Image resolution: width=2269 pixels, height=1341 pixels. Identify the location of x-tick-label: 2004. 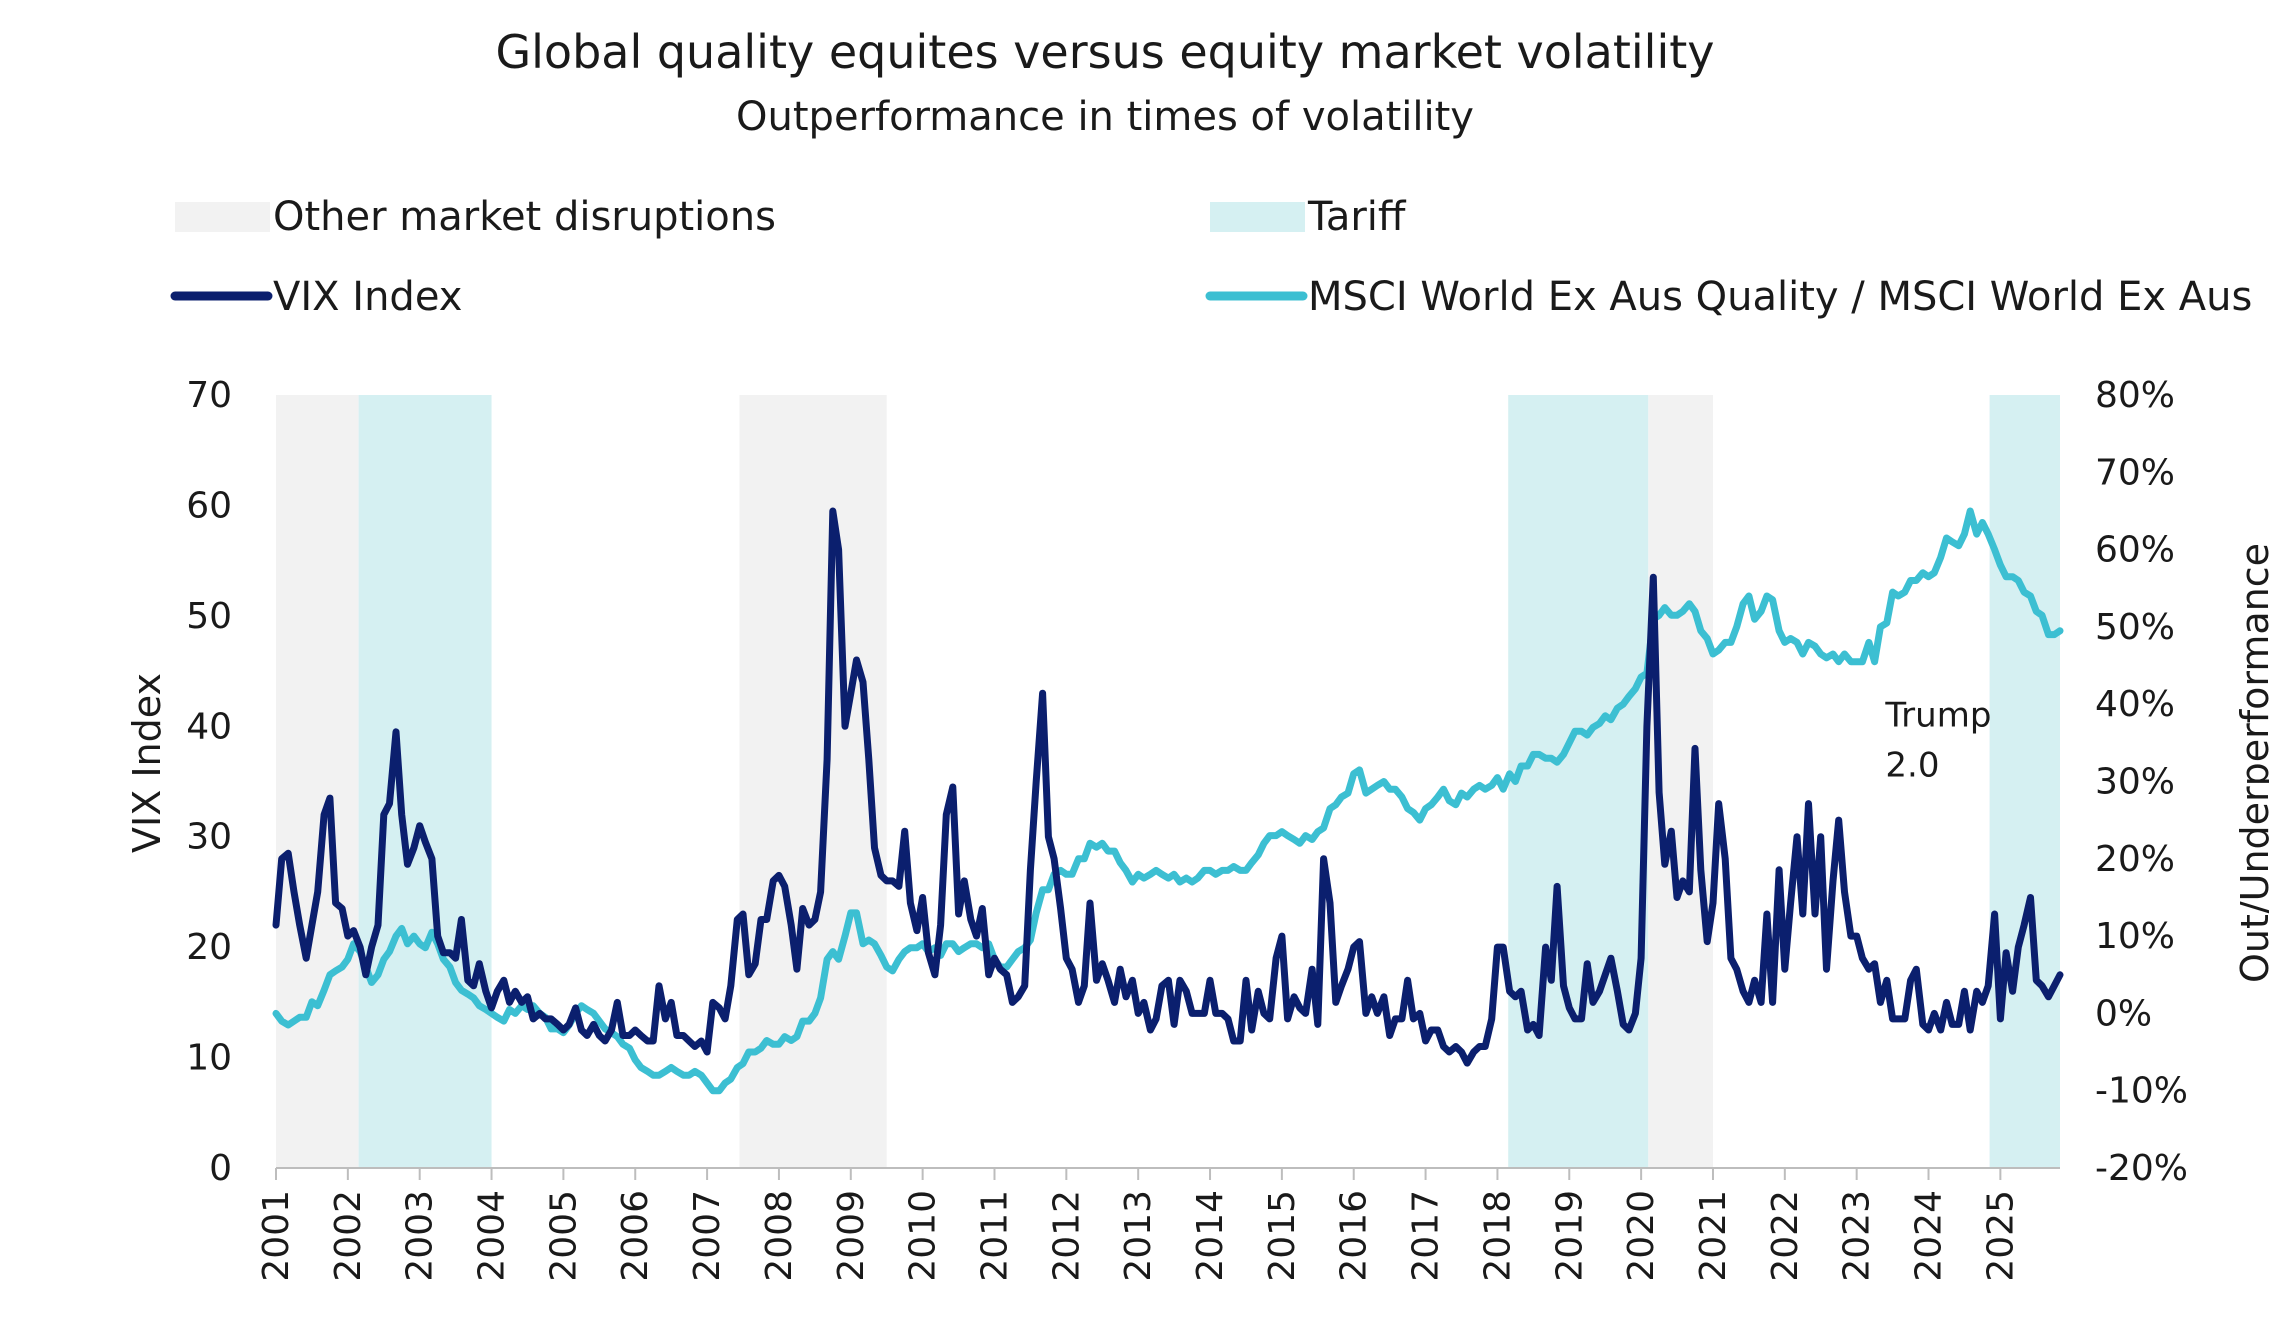
(492, 1236).